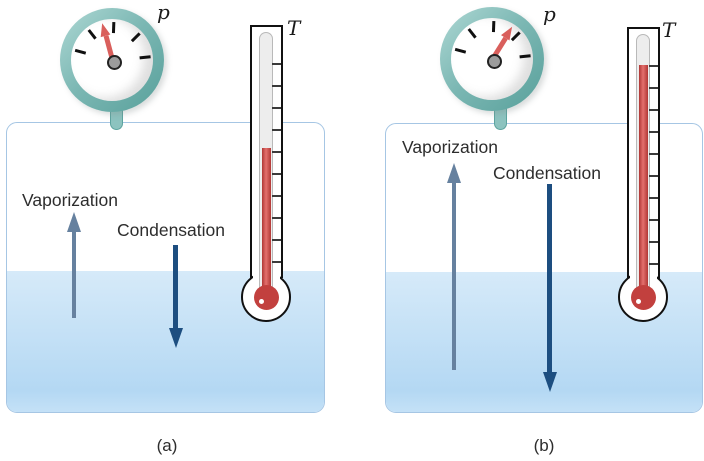 The image size is (704, 461). Describe the element at coordinates (167, 445) in the screenshot. I see `panel-caption: (a)` at that location.